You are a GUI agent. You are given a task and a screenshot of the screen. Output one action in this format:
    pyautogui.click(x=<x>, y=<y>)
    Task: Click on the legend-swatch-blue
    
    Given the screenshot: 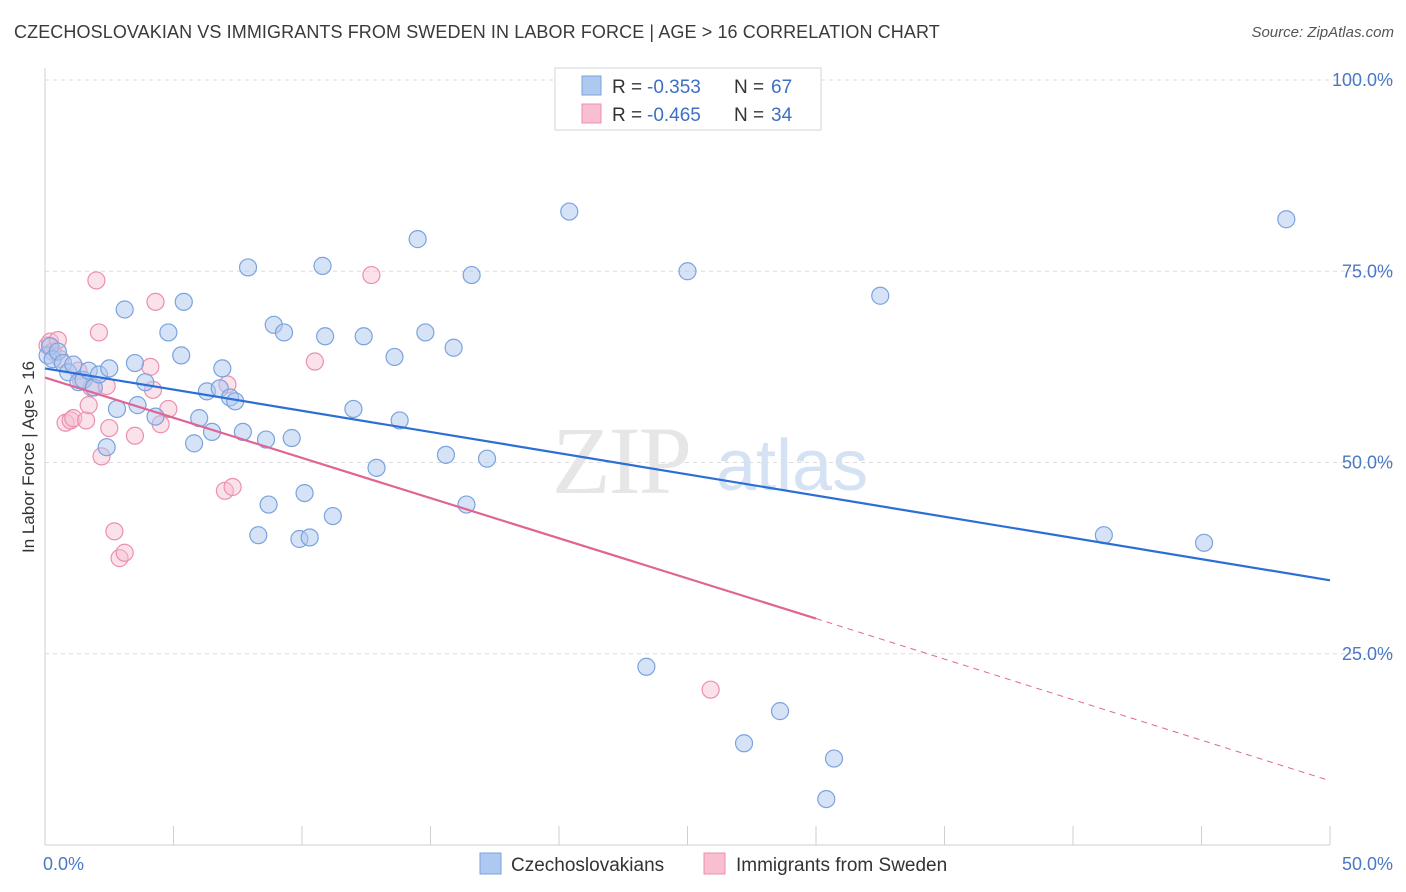 What is the action you would take?
    pyautogui.click(x=591, y=85)
    